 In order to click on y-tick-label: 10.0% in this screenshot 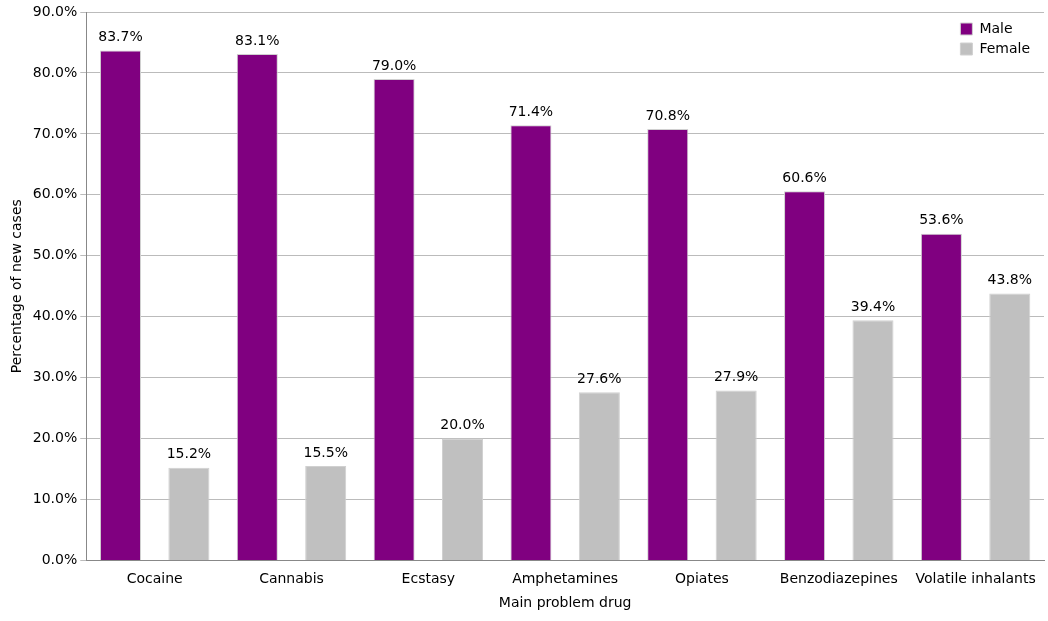, I will do `click(55, 498)`.